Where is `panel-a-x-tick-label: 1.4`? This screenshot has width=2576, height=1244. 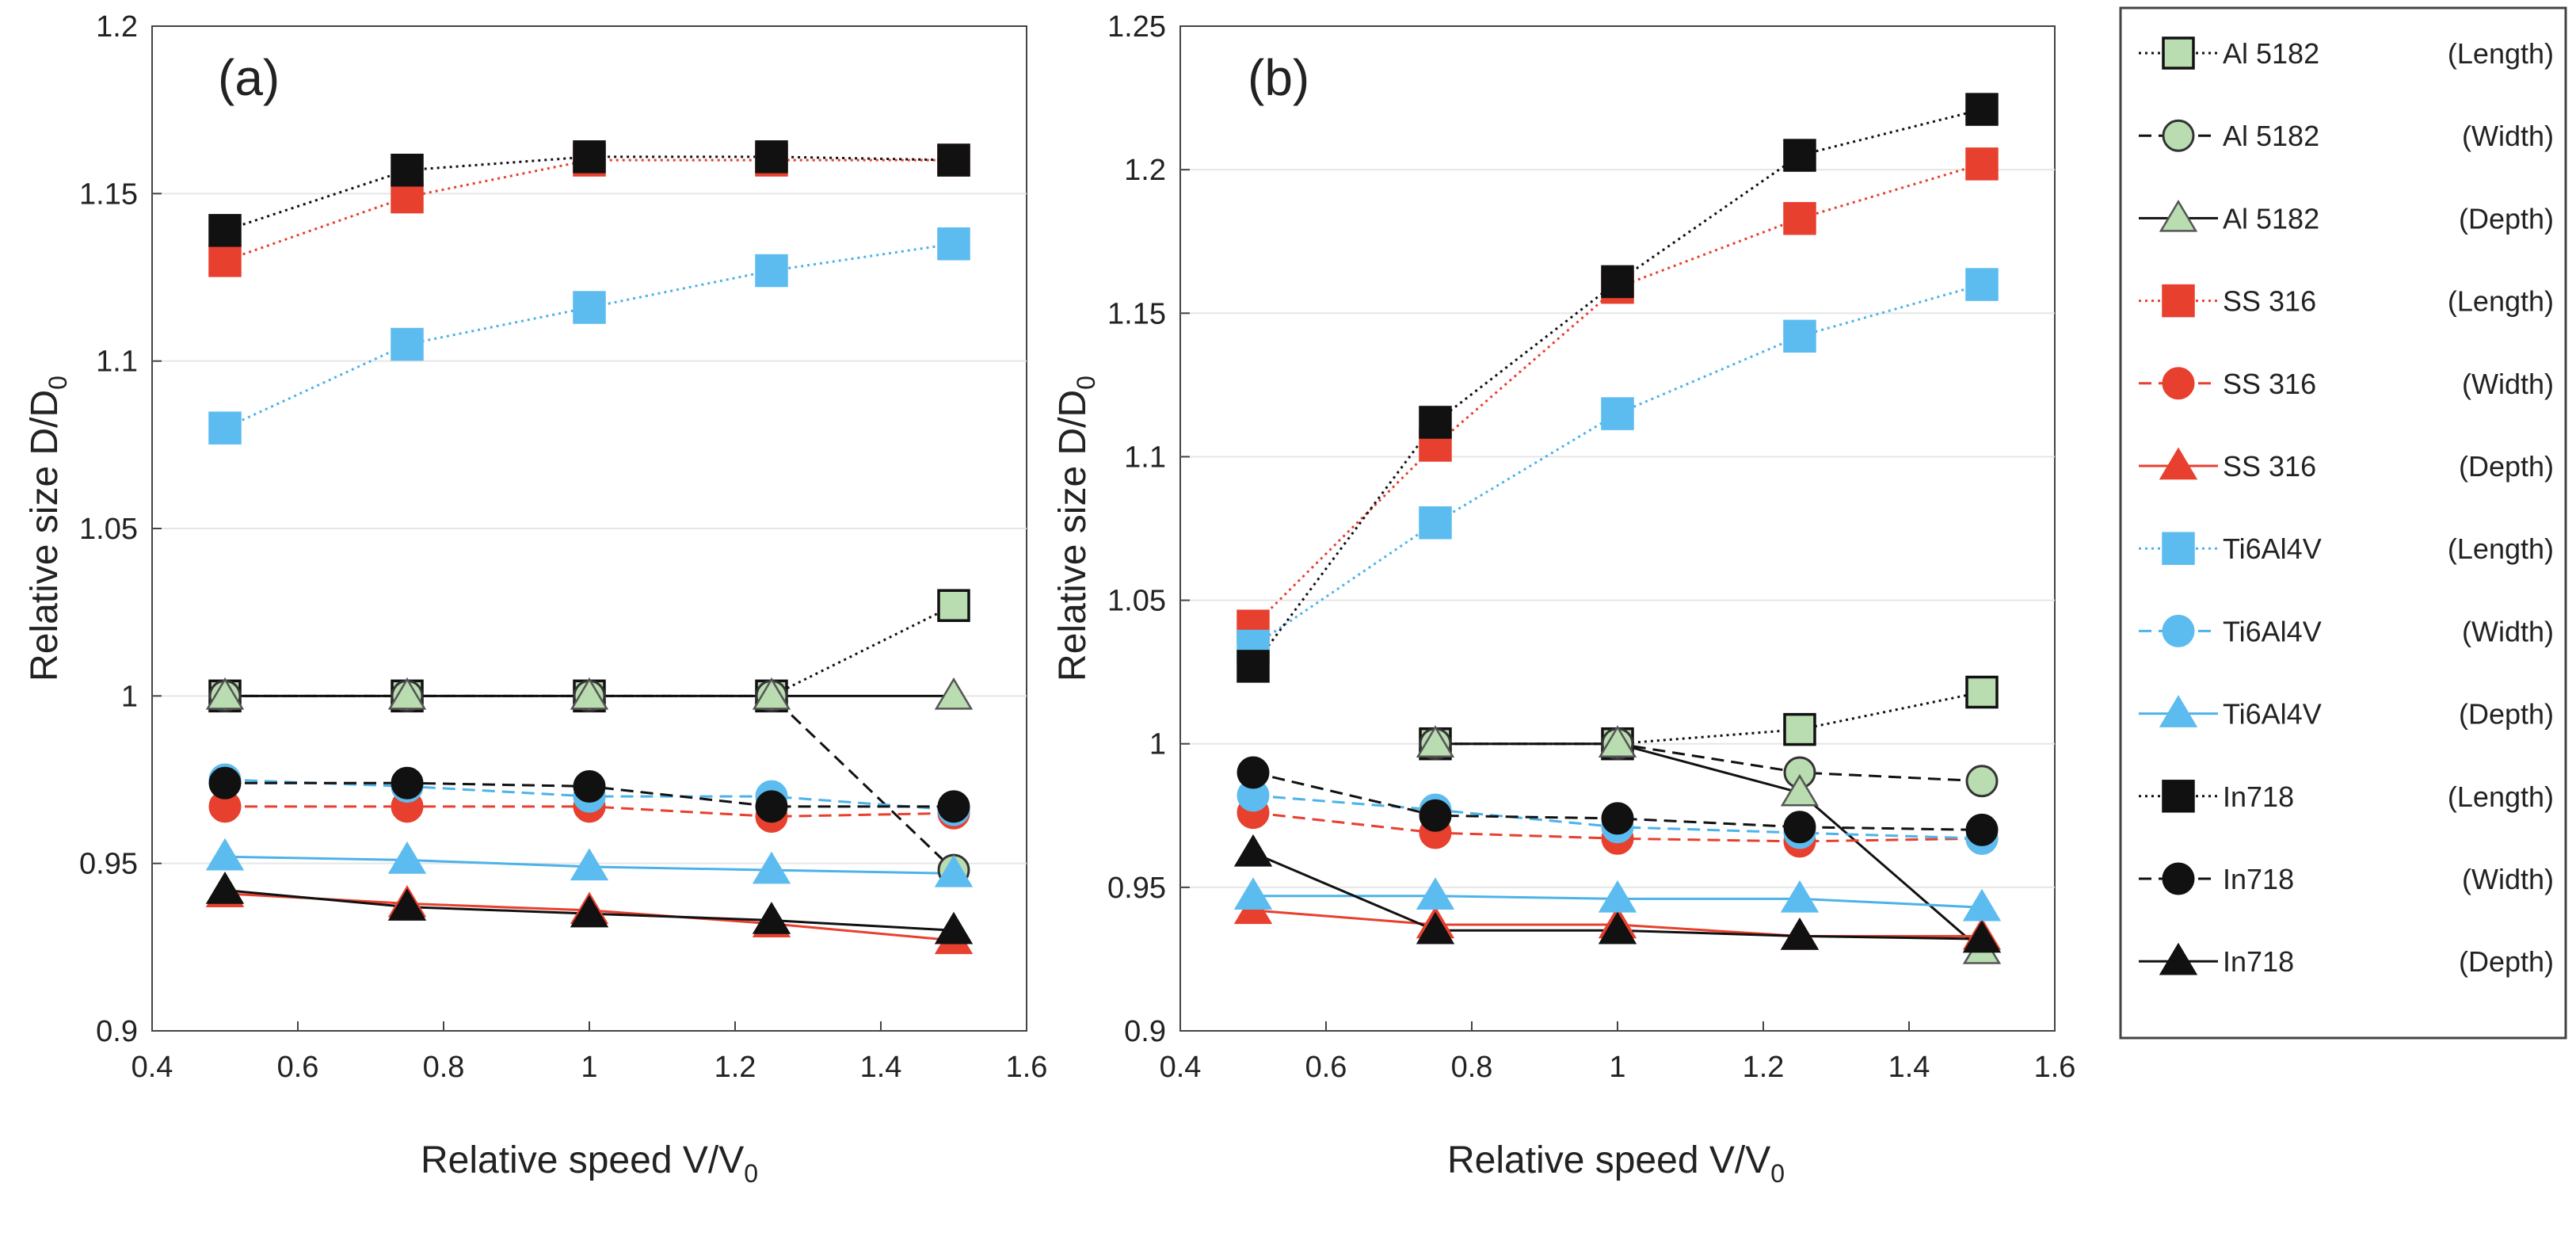
panel-a-x-tick-label: 1.4 is located at coordinates (881, 1067).